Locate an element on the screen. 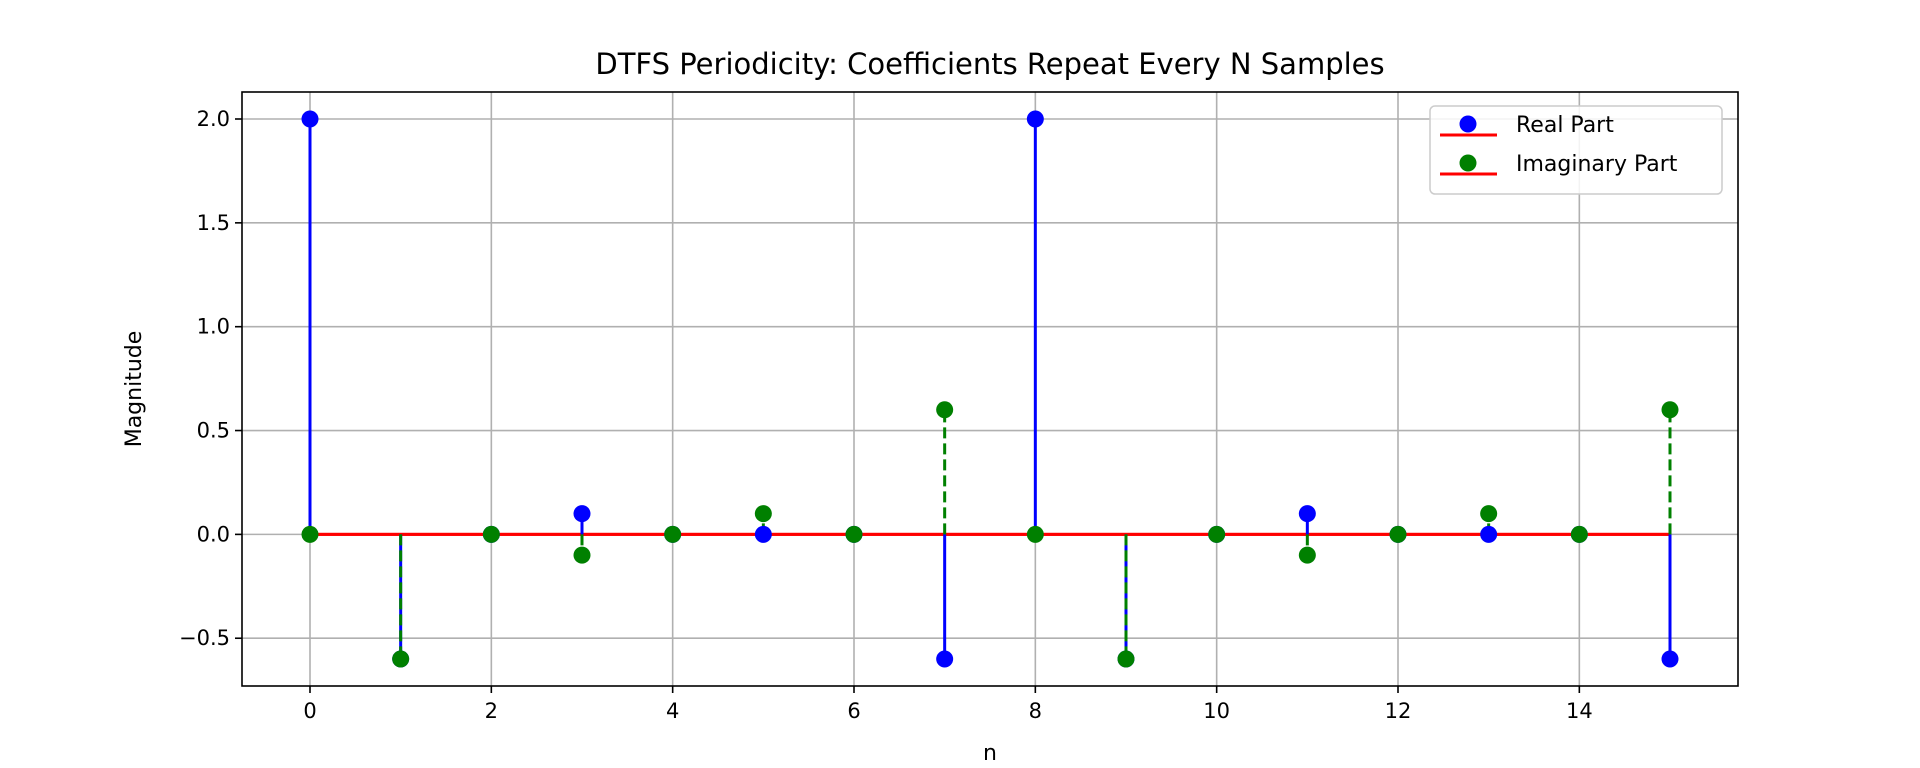 This screenshot has width=1920, height=768. x-tick-label: 12 is located at coordinates (1398, 711).